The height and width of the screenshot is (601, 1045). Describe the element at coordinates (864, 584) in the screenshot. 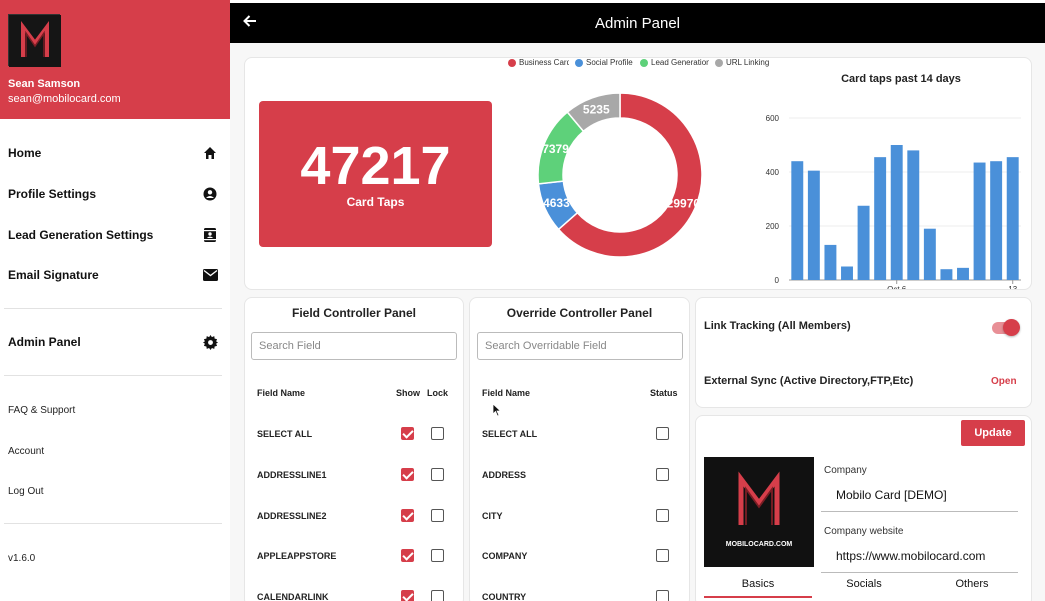

I see `tab-socials: Socials` at that location.